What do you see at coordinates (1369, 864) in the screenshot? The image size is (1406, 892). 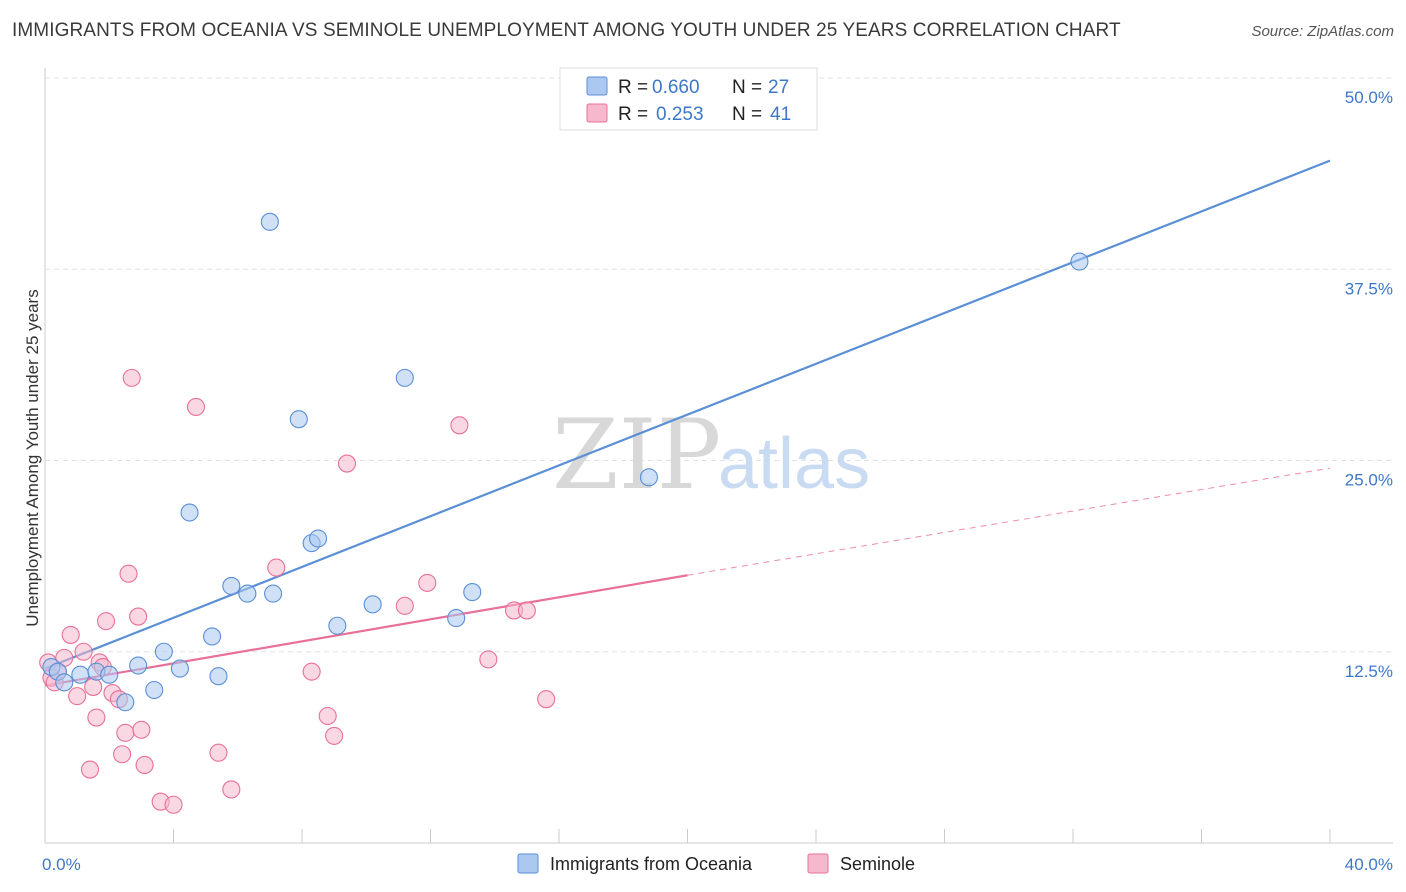 I see `x-tick-label-1: 40.0%` at bounding box center [1369, 864].